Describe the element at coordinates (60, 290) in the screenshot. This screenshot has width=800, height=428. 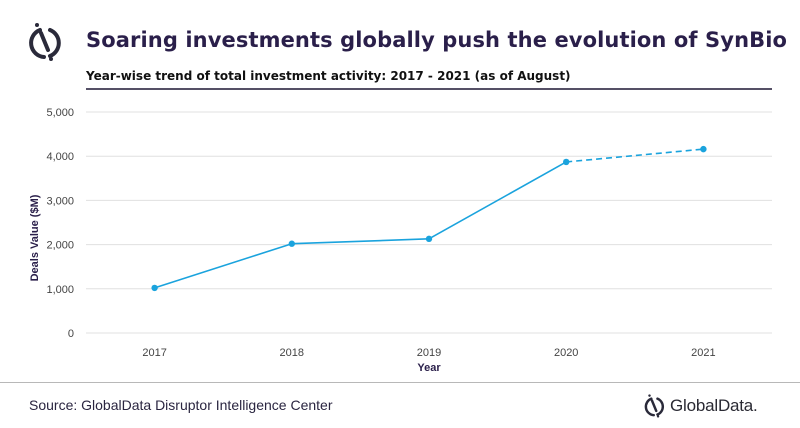
I see `y-tick-label: 1,000` at that location.